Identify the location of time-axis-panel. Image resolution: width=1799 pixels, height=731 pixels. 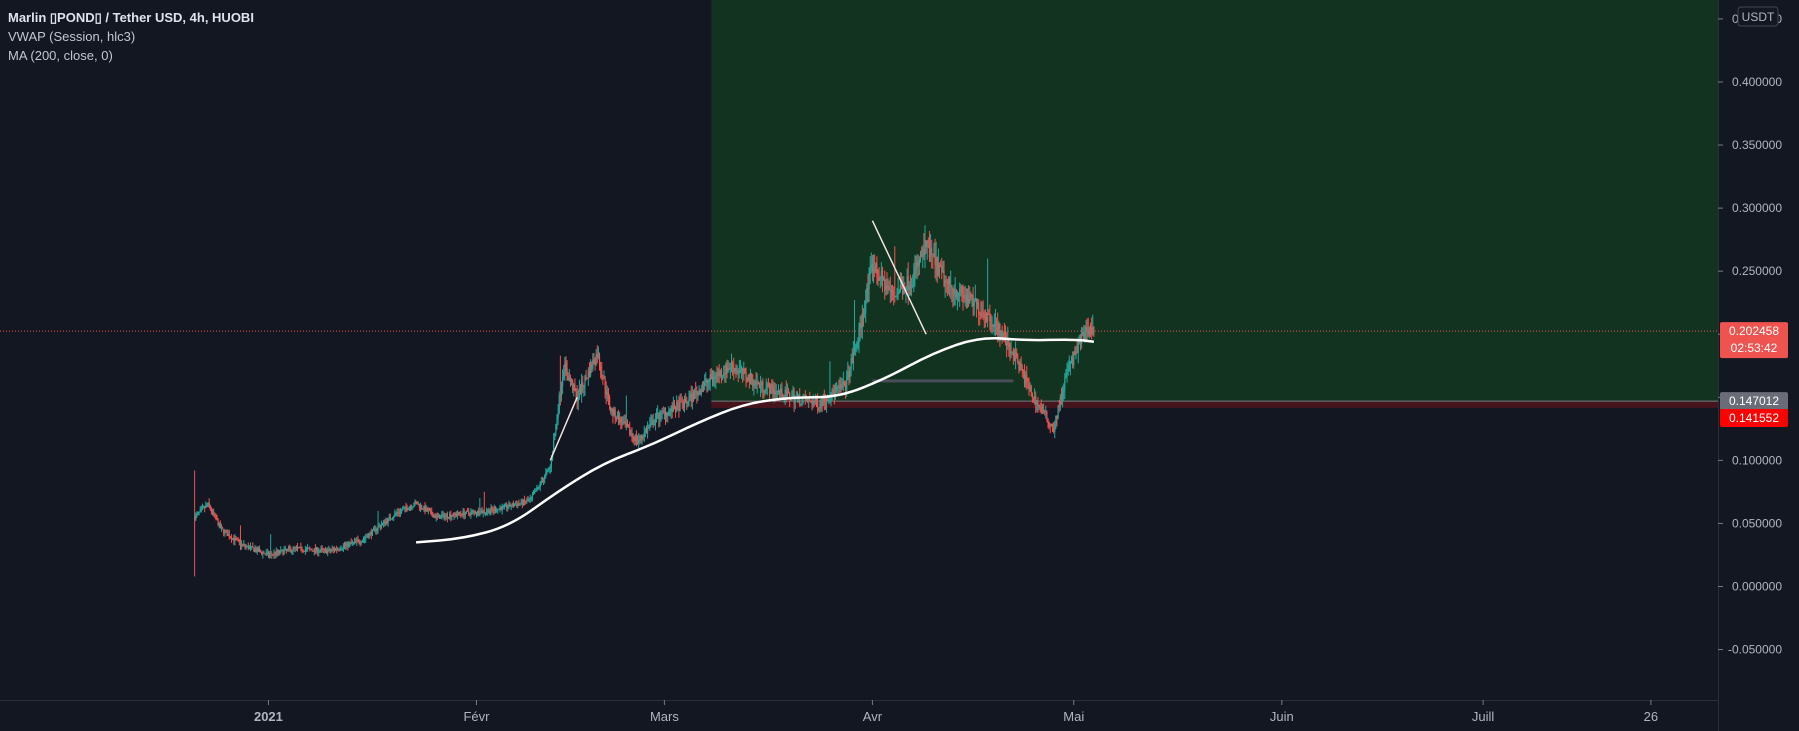
(859, 715).